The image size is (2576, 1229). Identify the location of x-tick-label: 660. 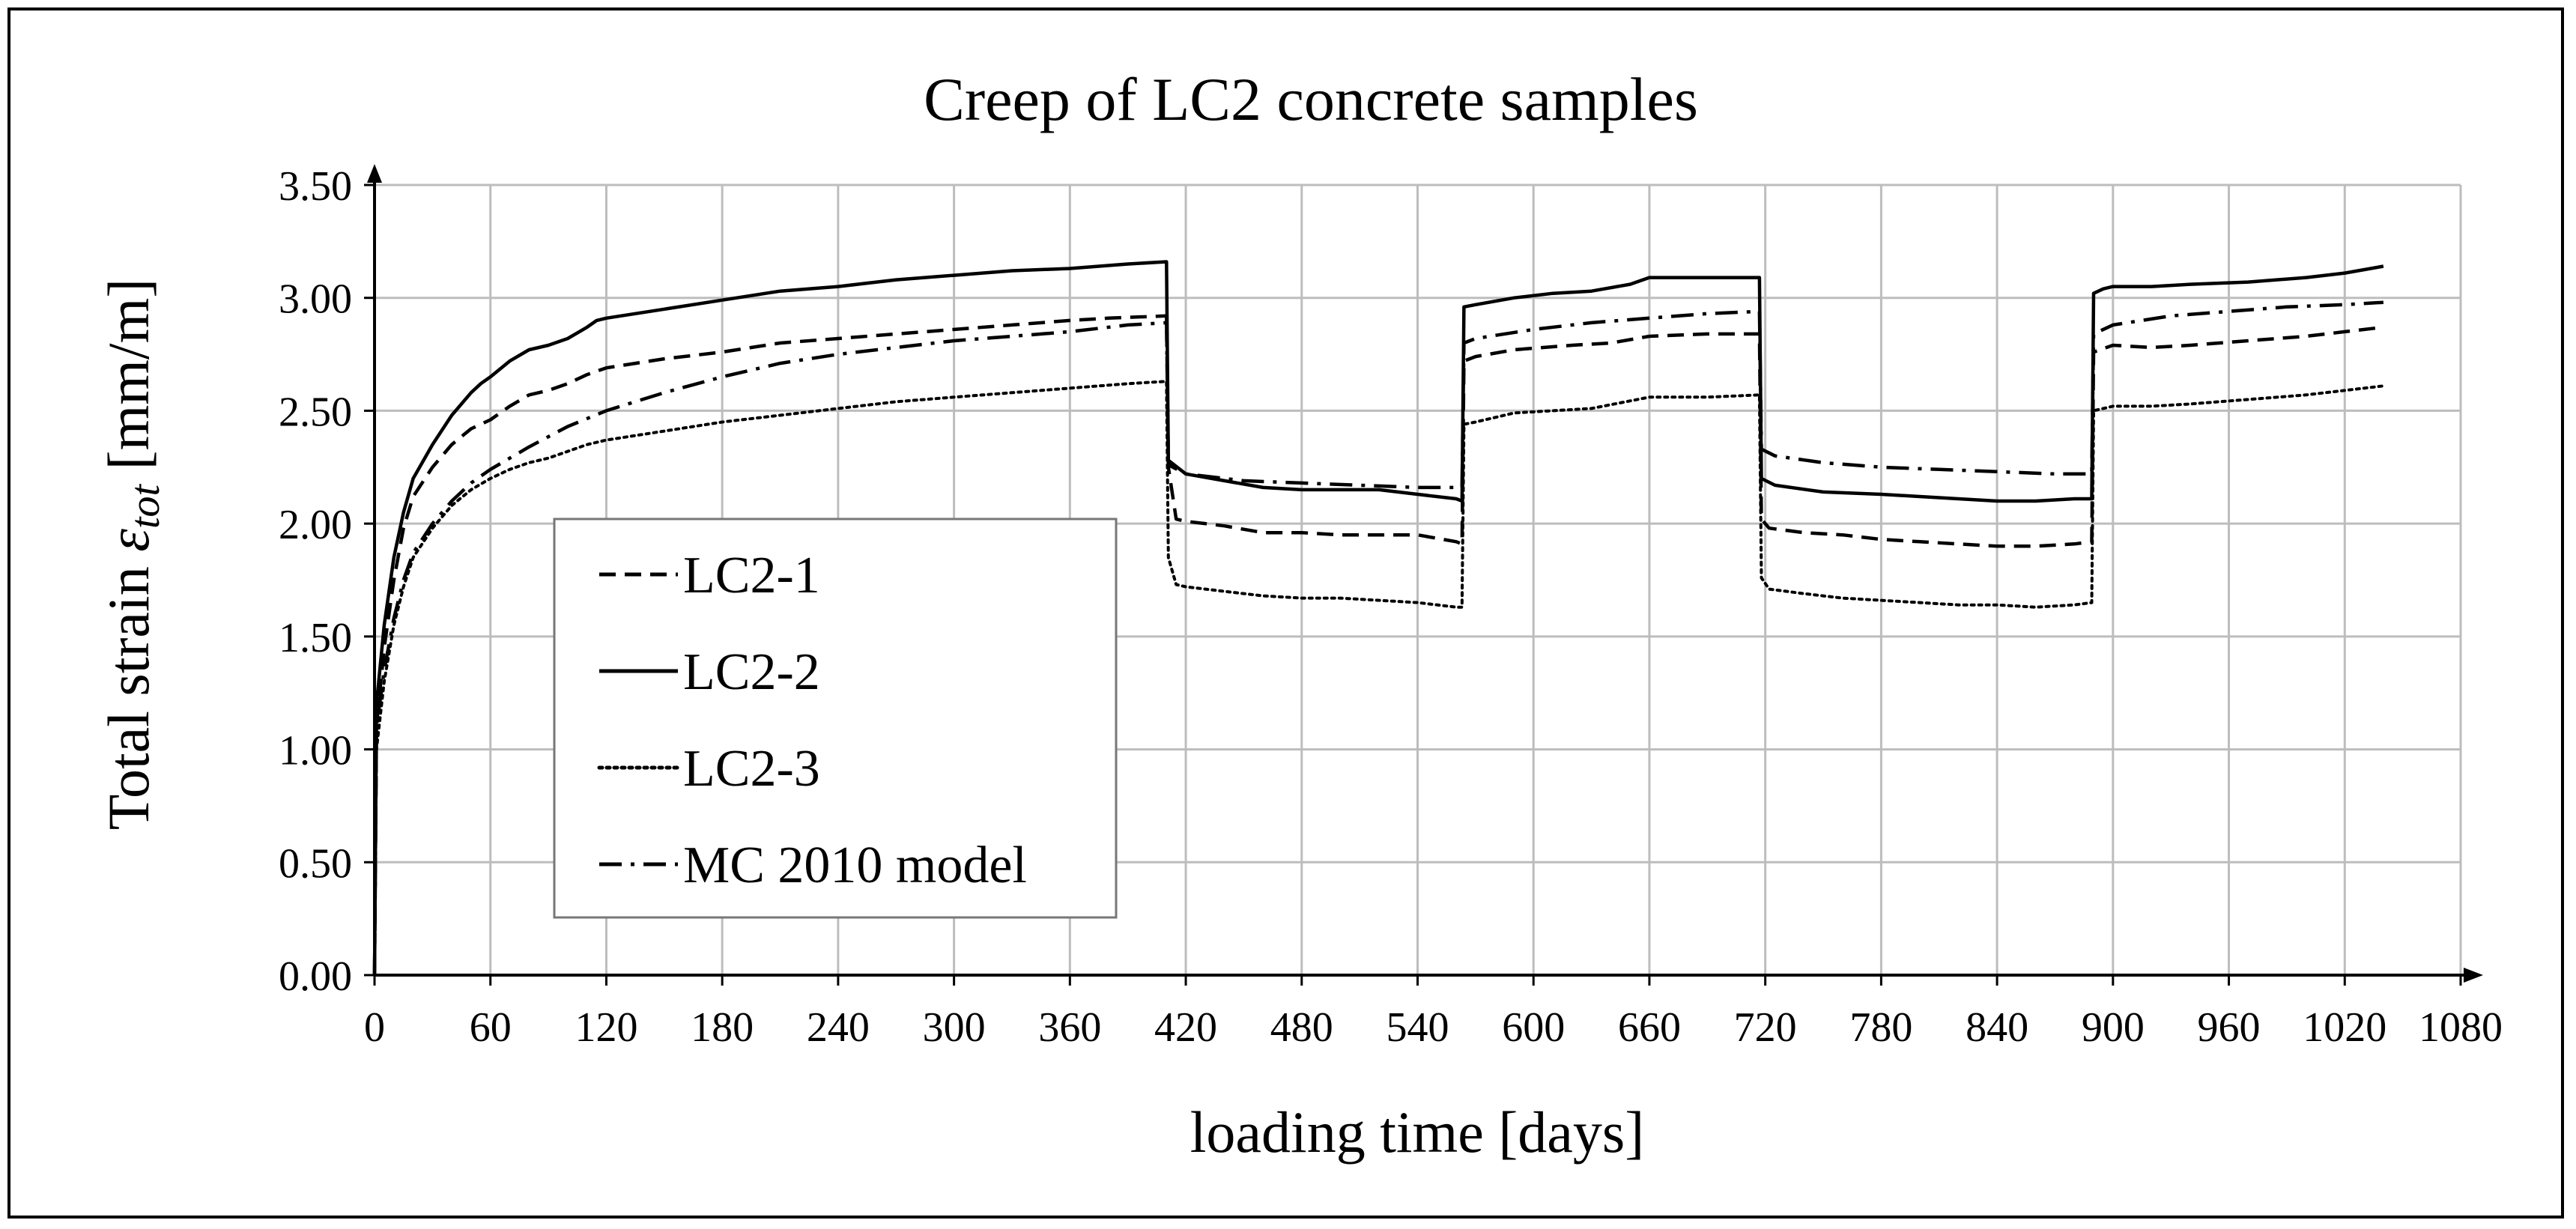
(1649, 1027).